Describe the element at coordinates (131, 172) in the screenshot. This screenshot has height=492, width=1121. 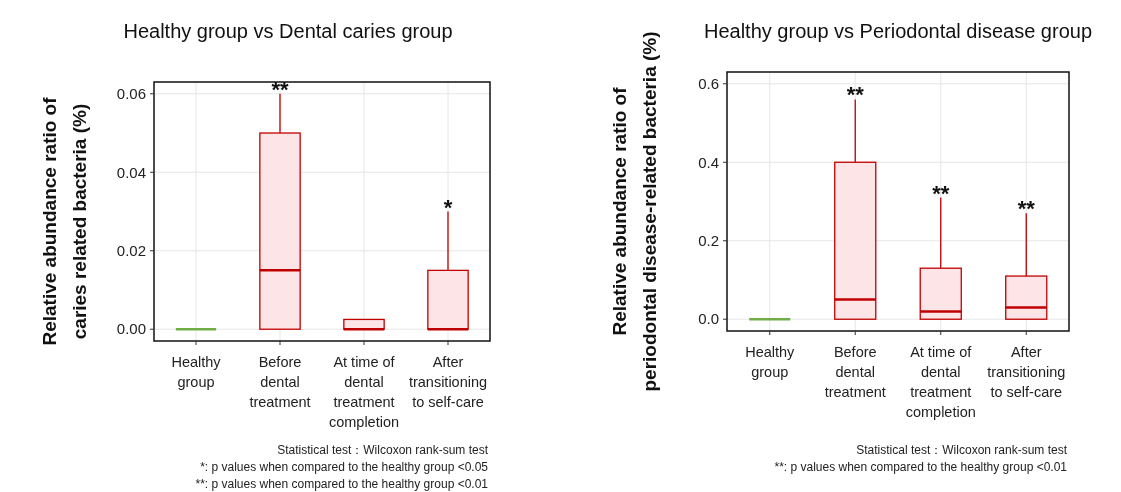
I see `y-tick-label: 0.04` at that location.